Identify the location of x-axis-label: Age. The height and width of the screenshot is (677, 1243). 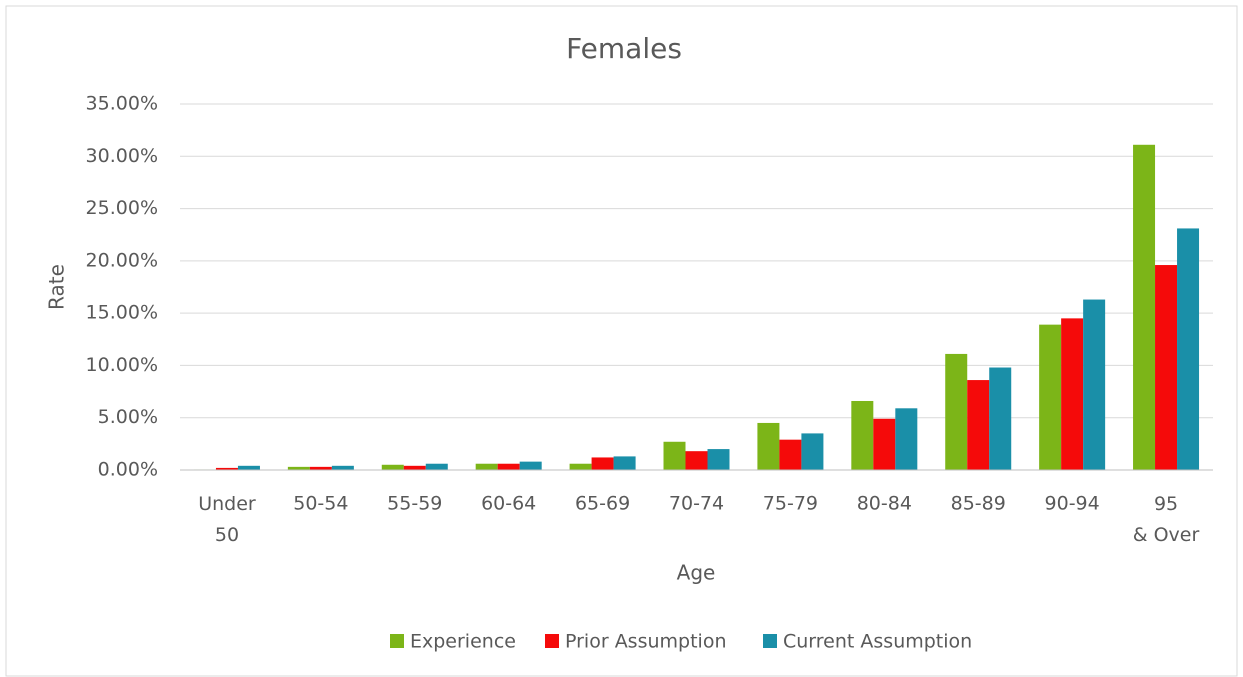
(696, 573).